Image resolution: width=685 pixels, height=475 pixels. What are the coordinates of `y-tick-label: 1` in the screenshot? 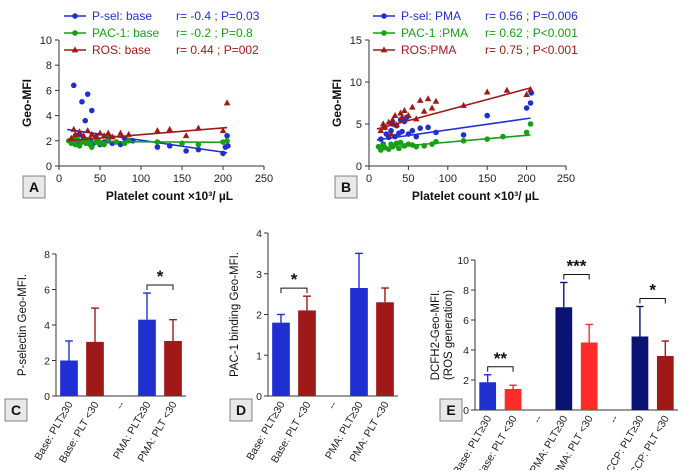 It's located at (259, 356).